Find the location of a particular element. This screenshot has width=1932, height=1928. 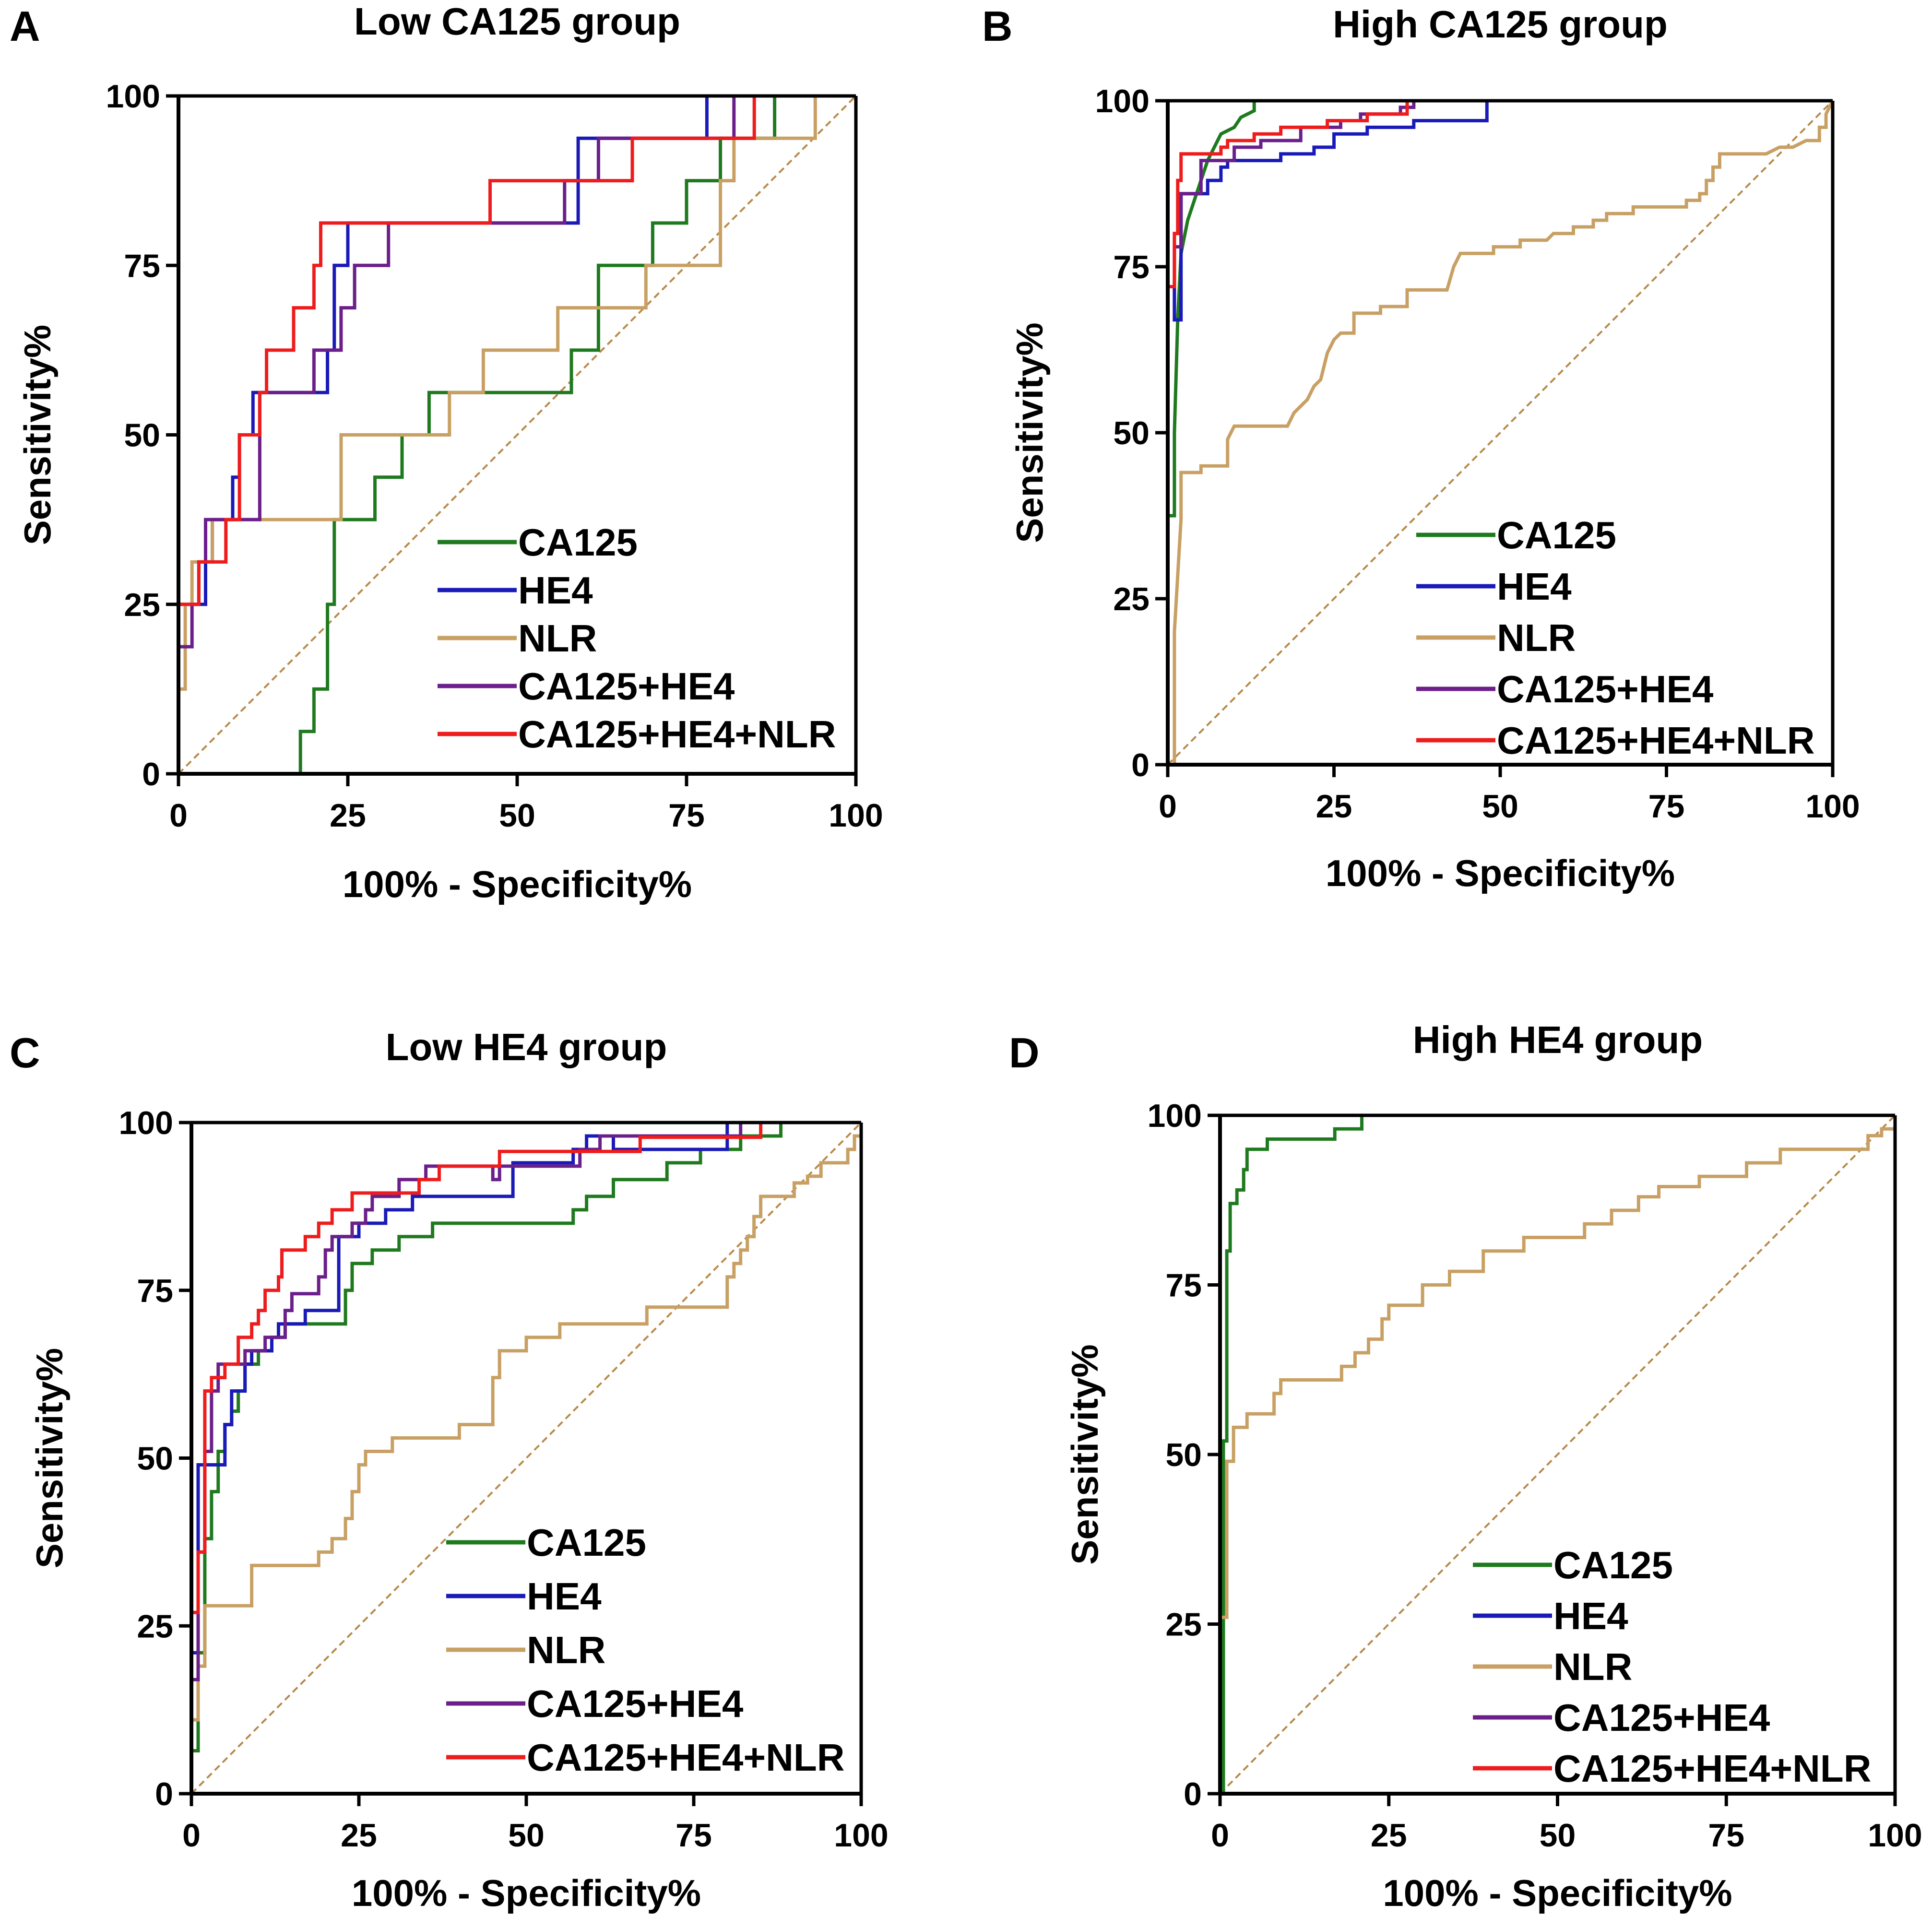

panel-letter: B is located at coordinates (997, 26).